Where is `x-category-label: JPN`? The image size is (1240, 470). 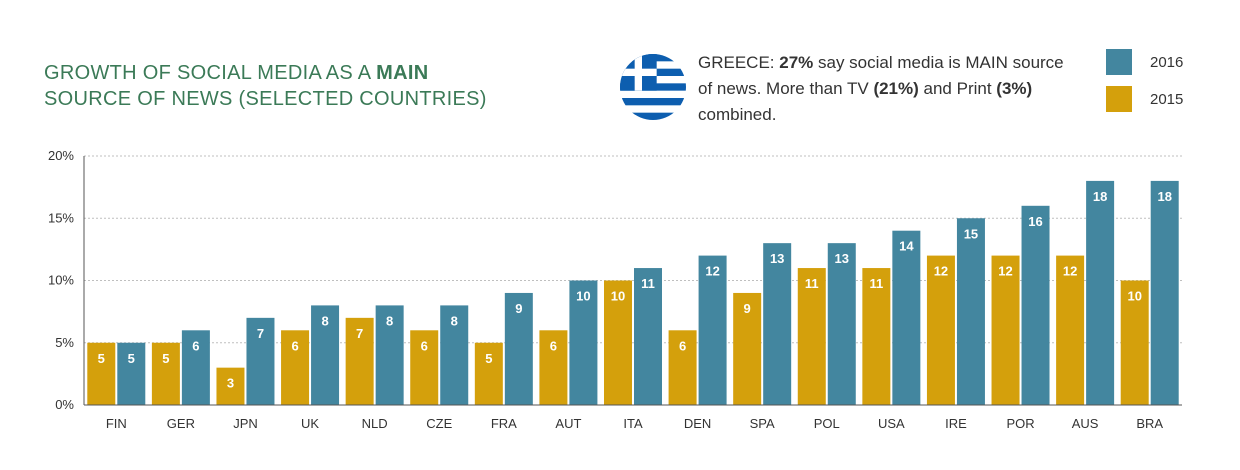
x-category-label: JPN is located at coordinates (245, 423).